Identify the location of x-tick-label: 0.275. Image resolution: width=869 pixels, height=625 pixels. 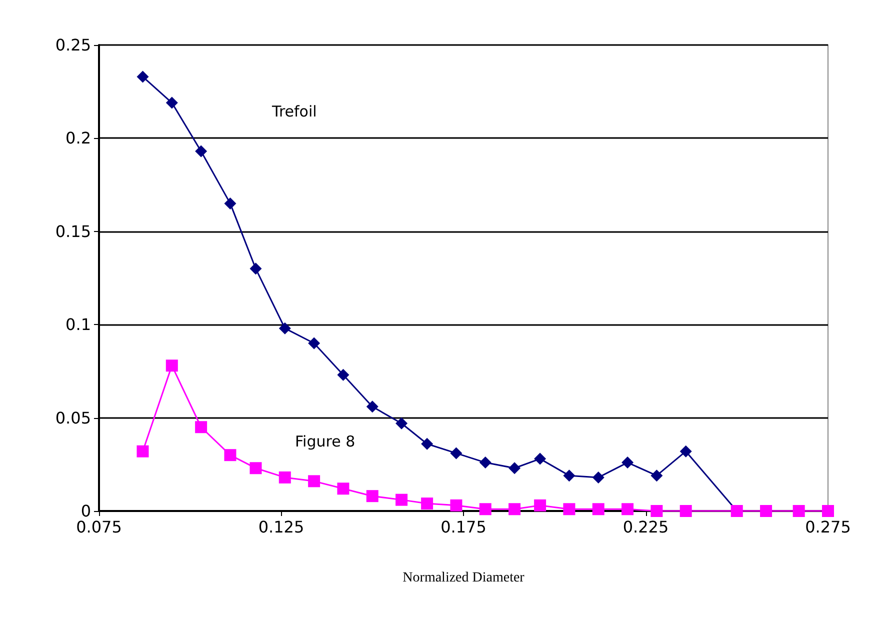
(828, 527).